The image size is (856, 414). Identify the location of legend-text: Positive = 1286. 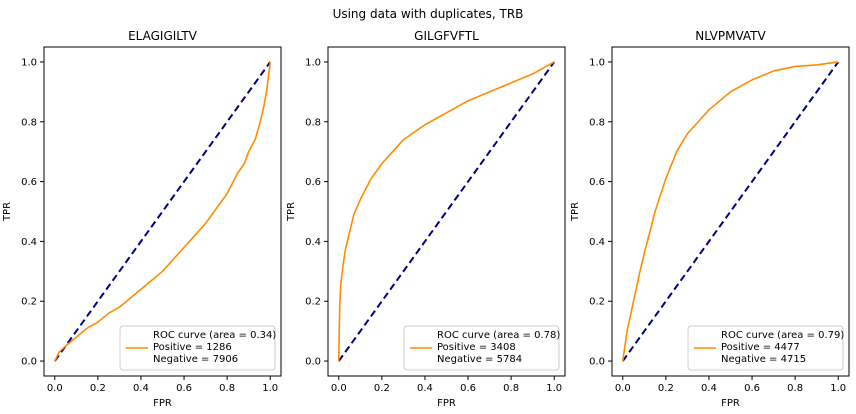
(192, 347).